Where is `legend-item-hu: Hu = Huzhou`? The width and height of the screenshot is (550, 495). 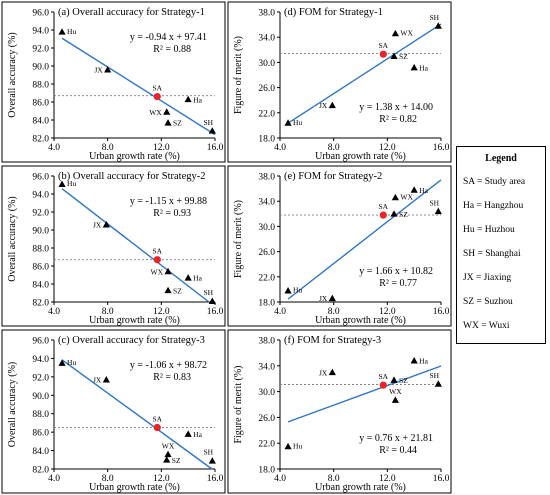
legend-item-hu: Hu = Huzhou is located at coordinates (489, 230).